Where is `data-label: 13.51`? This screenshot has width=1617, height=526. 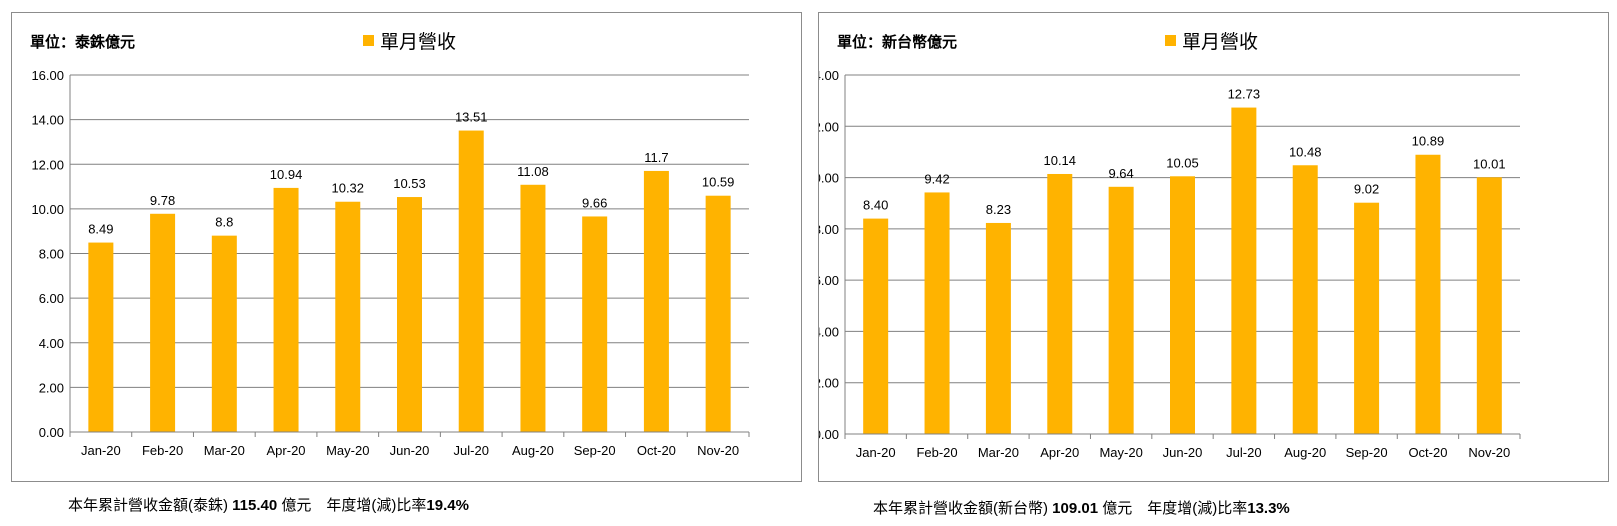 data-label: 13.51 is located at coordinates (471, 117).